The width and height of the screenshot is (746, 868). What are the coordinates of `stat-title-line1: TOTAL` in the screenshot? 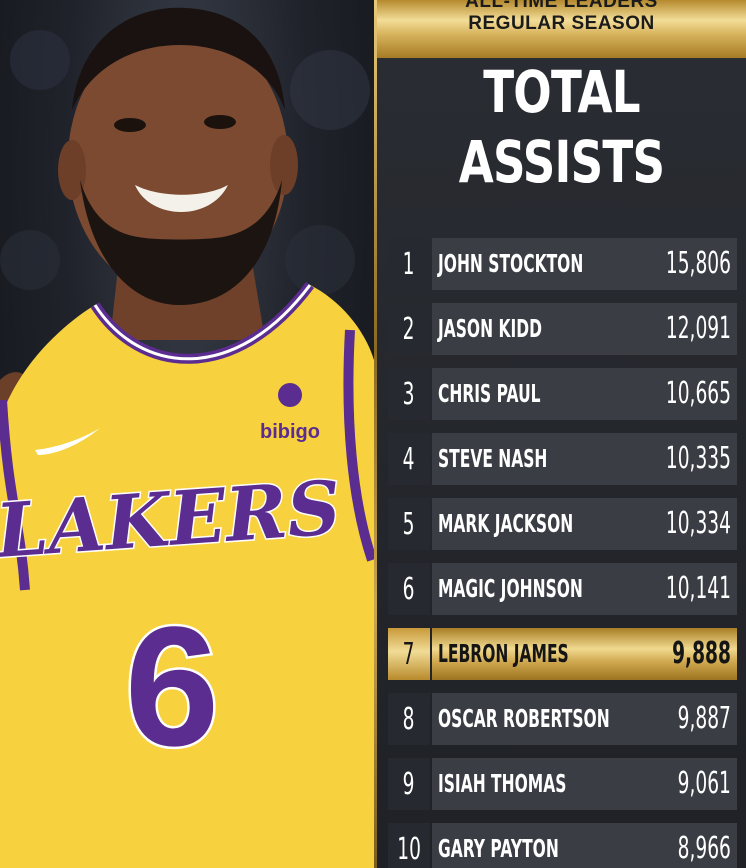 It's located at (561, 92).